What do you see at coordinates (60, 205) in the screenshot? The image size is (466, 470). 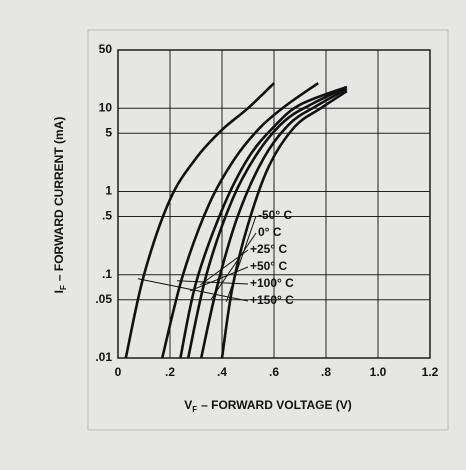 I see `y-axis-label: IF– FORWARD CURRENT (mA)` at bounding box center [60, 205].